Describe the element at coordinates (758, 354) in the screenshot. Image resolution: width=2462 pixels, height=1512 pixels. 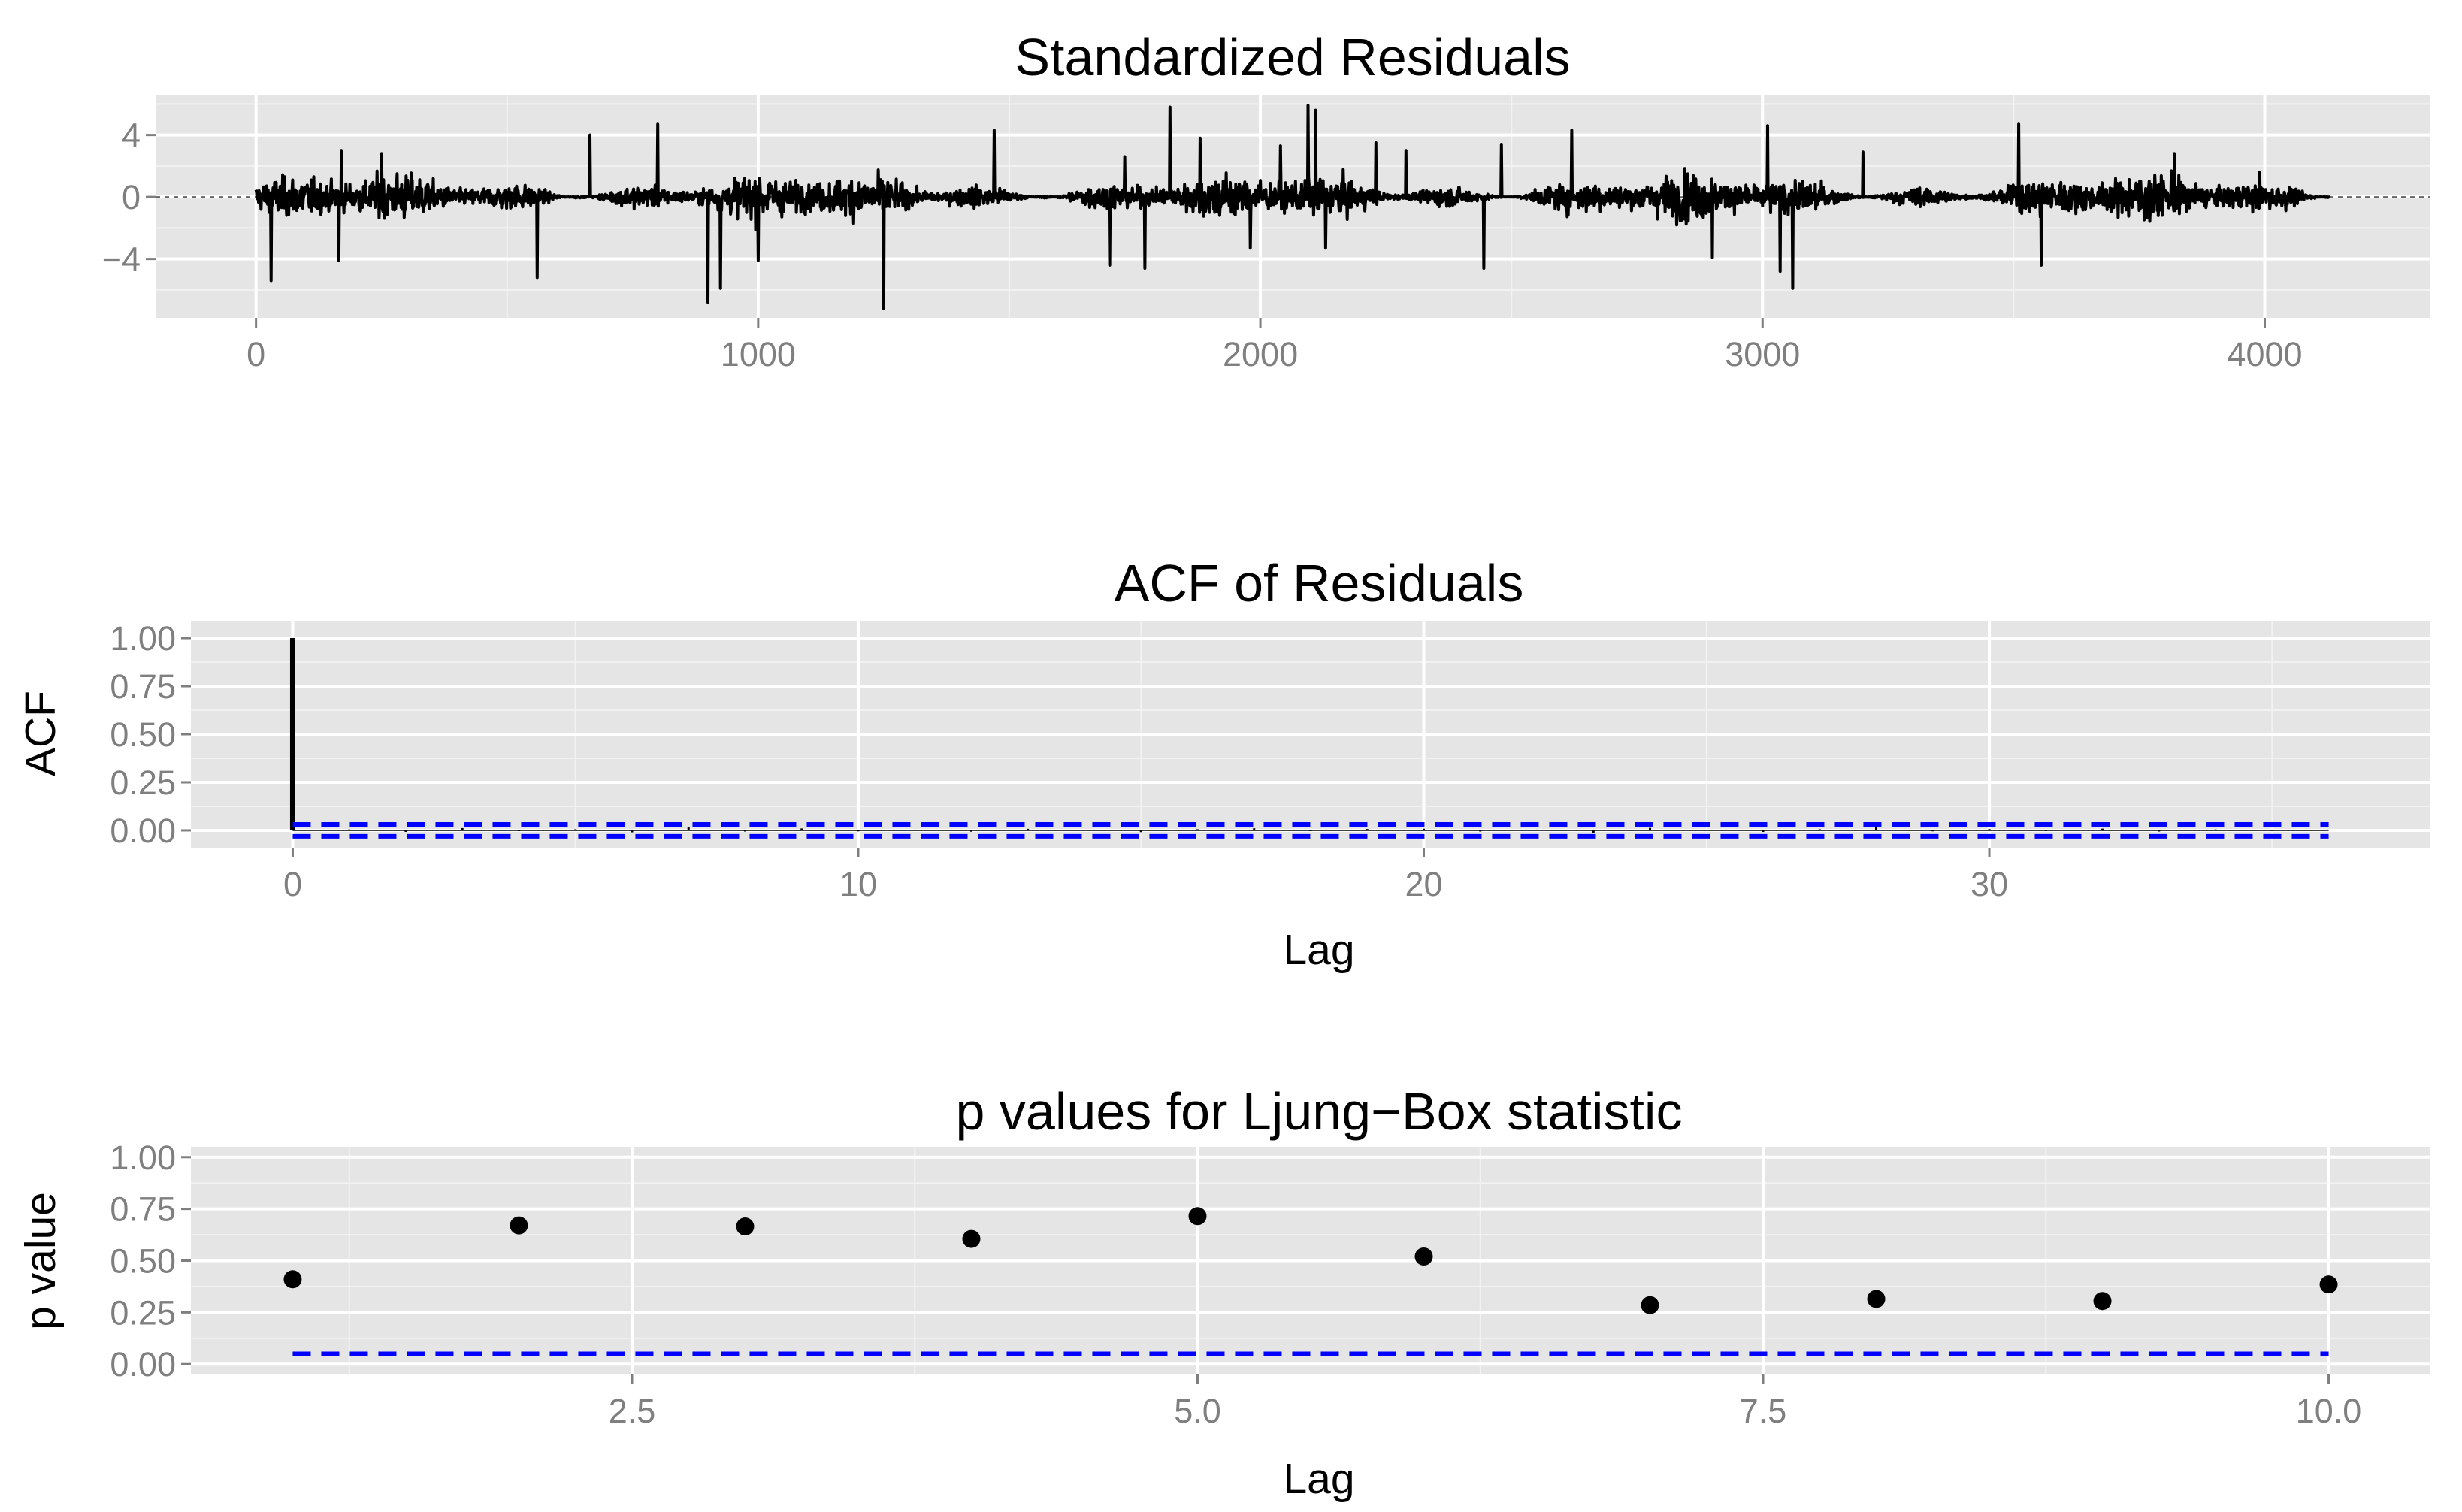
I see `x-tick-label: 1000` at that location.